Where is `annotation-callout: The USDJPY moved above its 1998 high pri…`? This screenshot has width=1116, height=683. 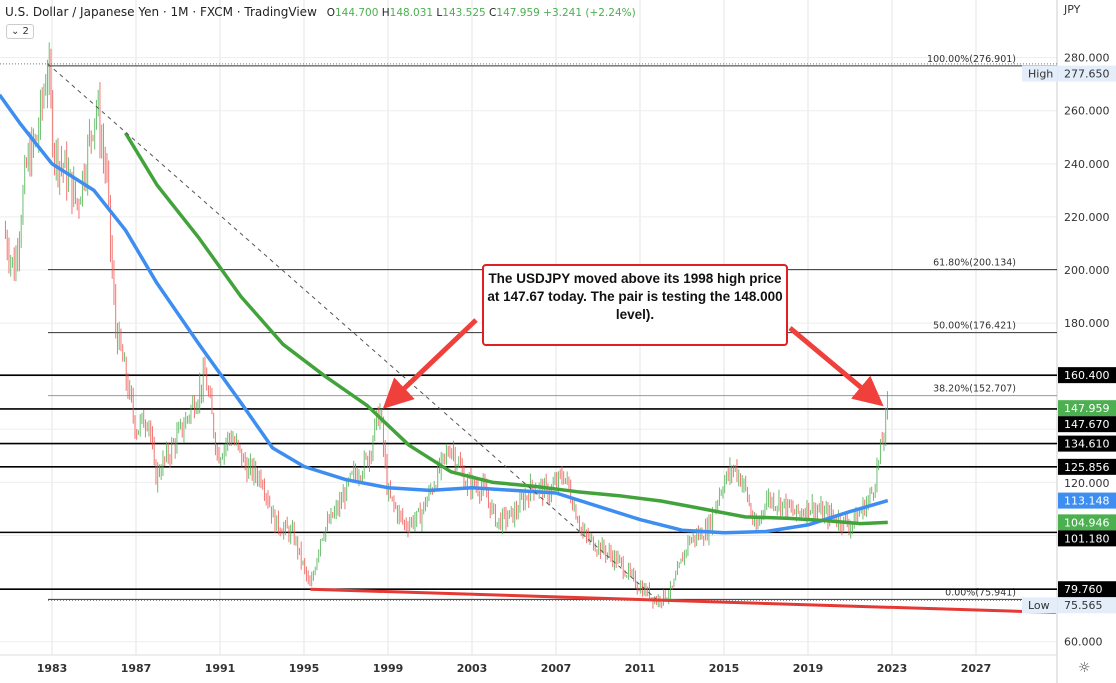 annotation-callout: The USDJPY moved above its 1998 high pri… is located at coordinates (635, 305).